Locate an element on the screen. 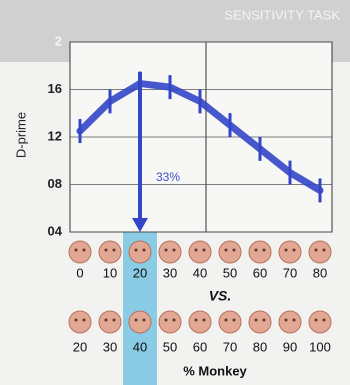  x-tick-label: 0 is located at coordinates (79, 272).